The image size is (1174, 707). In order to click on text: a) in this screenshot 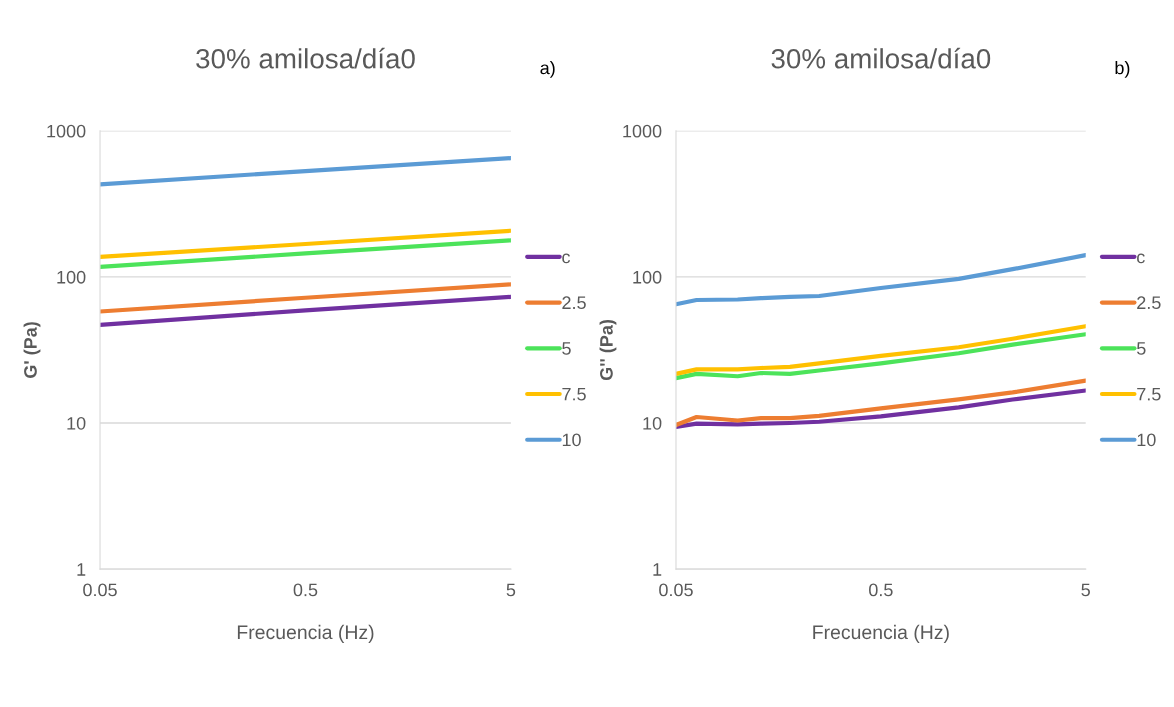, I will do `click(547, 69)`.